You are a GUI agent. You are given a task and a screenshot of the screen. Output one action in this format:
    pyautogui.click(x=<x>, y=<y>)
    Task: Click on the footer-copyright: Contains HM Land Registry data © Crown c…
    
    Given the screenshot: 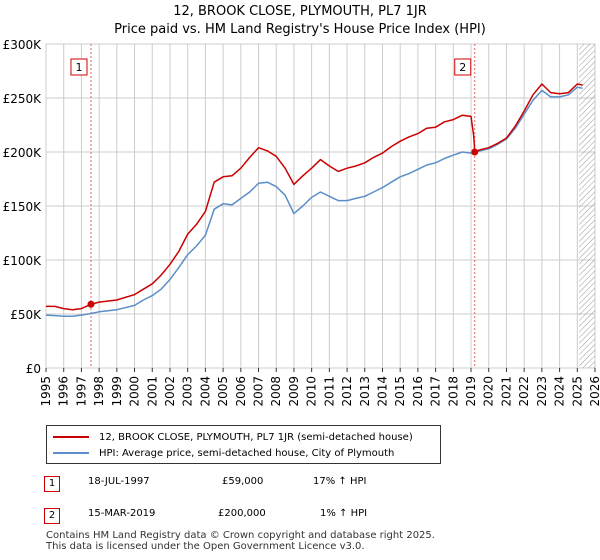 What is the action you would take?
    pyautogui.click(x=240, y=535)
    